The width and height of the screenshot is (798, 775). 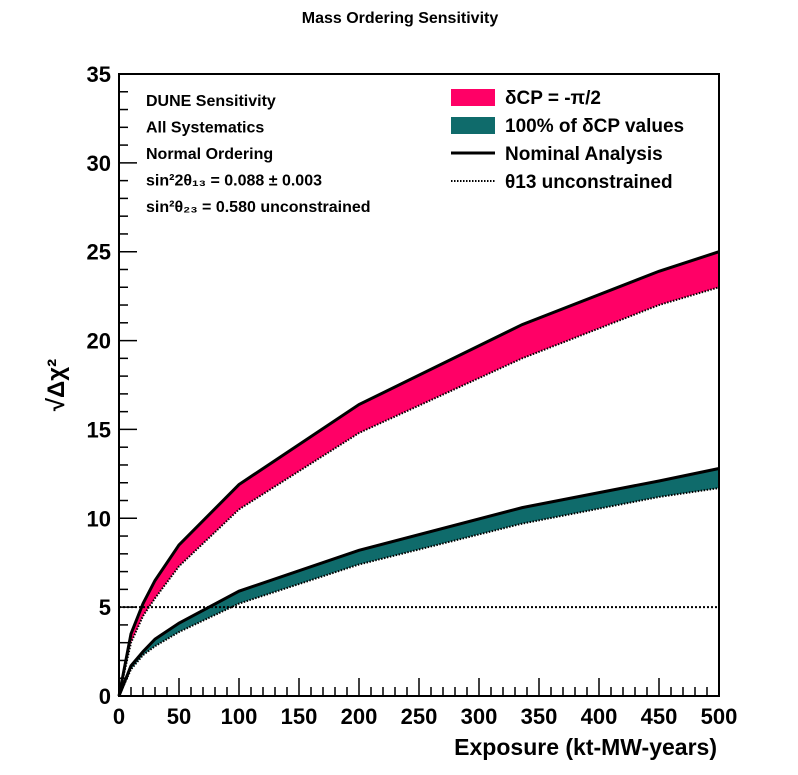 What do you see at coordinates (99, 252) in the screenshot?
I see `y-tick-label: 25` at bounding box center [99, 252].